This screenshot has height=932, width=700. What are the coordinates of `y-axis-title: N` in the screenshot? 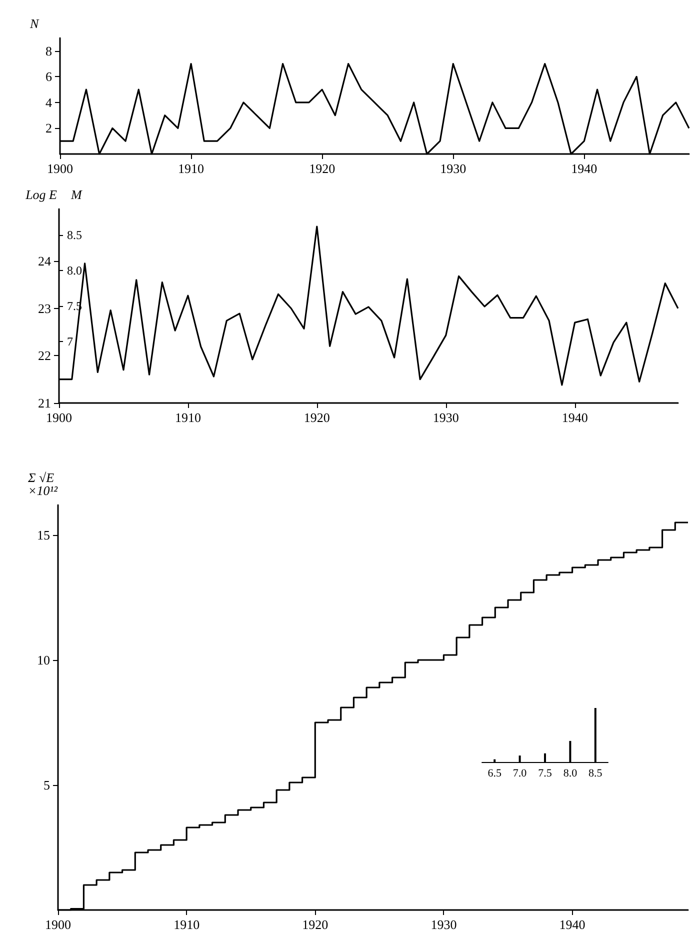 It's located at (34, 23).